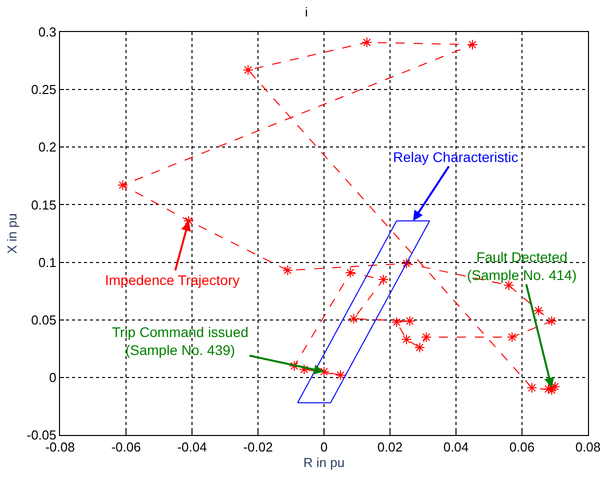 This screenshot has width=613, height=490. I want to click on x-tick-label: -0.02, so click(258, 447).